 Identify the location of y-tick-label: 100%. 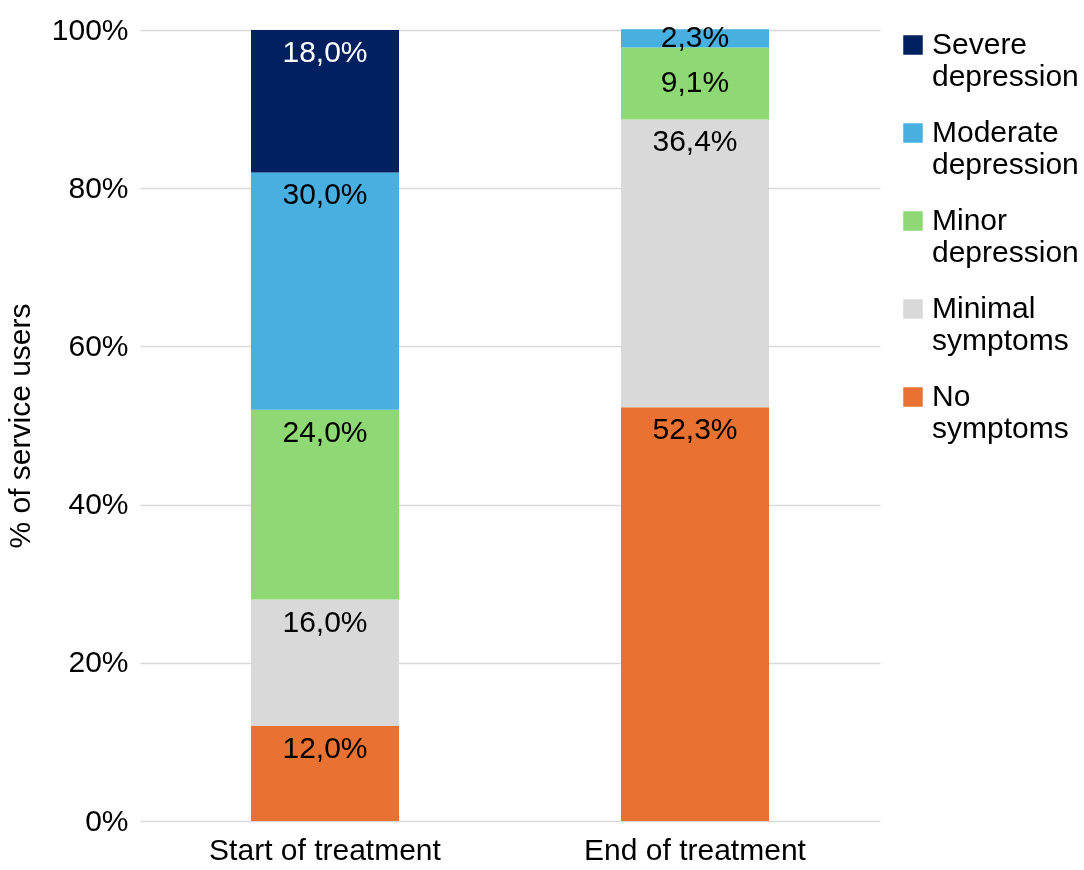
(90, 29).